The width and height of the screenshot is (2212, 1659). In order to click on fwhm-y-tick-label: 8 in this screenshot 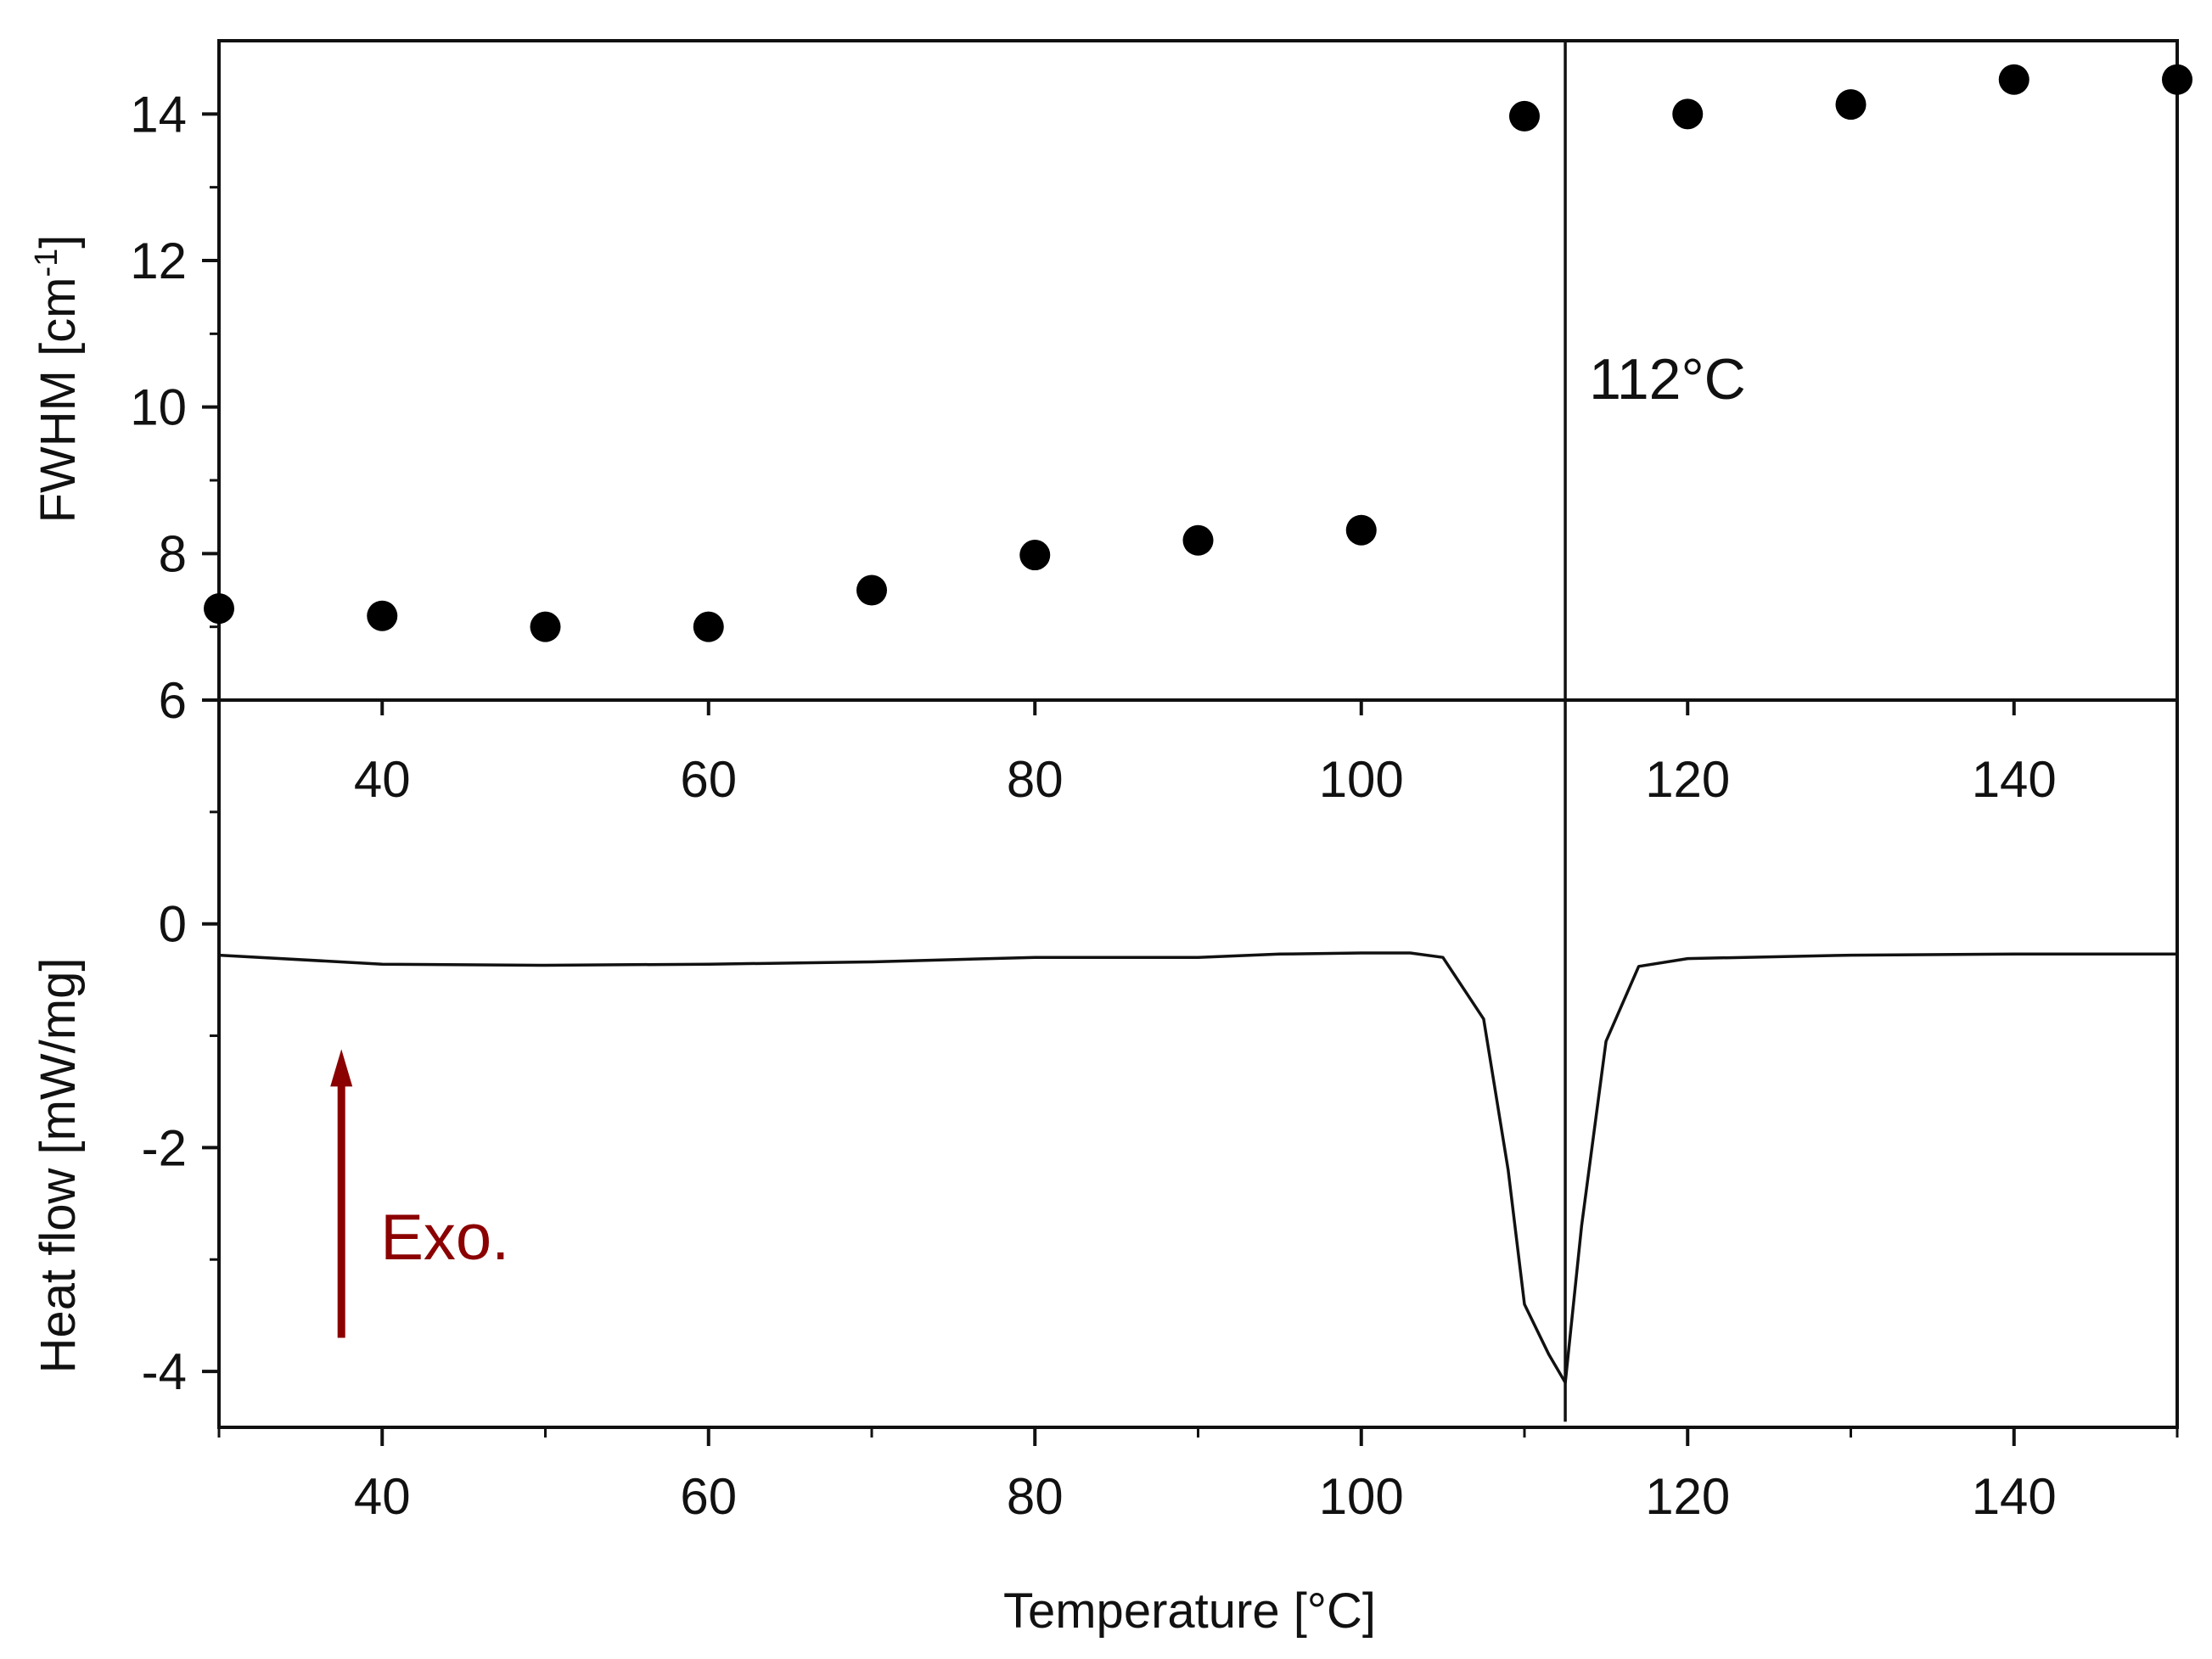, I will do `click(173, 553)`.